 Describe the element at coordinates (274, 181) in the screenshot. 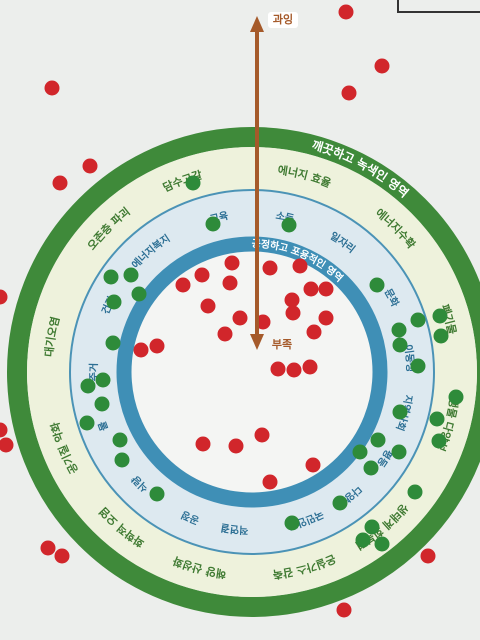

I see `arrow: 과잉 부족` at that location.